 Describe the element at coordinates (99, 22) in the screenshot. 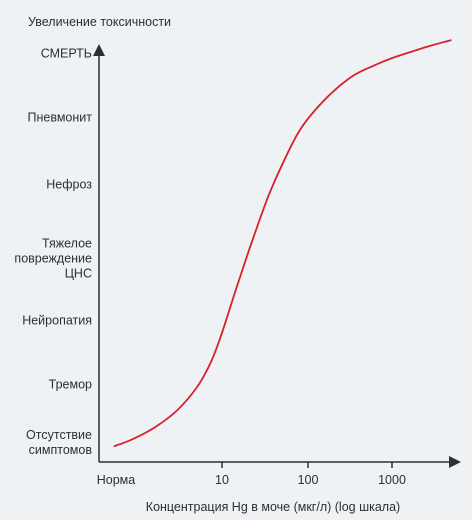

I see `chart-title: Увеличение токсичности` at that location.